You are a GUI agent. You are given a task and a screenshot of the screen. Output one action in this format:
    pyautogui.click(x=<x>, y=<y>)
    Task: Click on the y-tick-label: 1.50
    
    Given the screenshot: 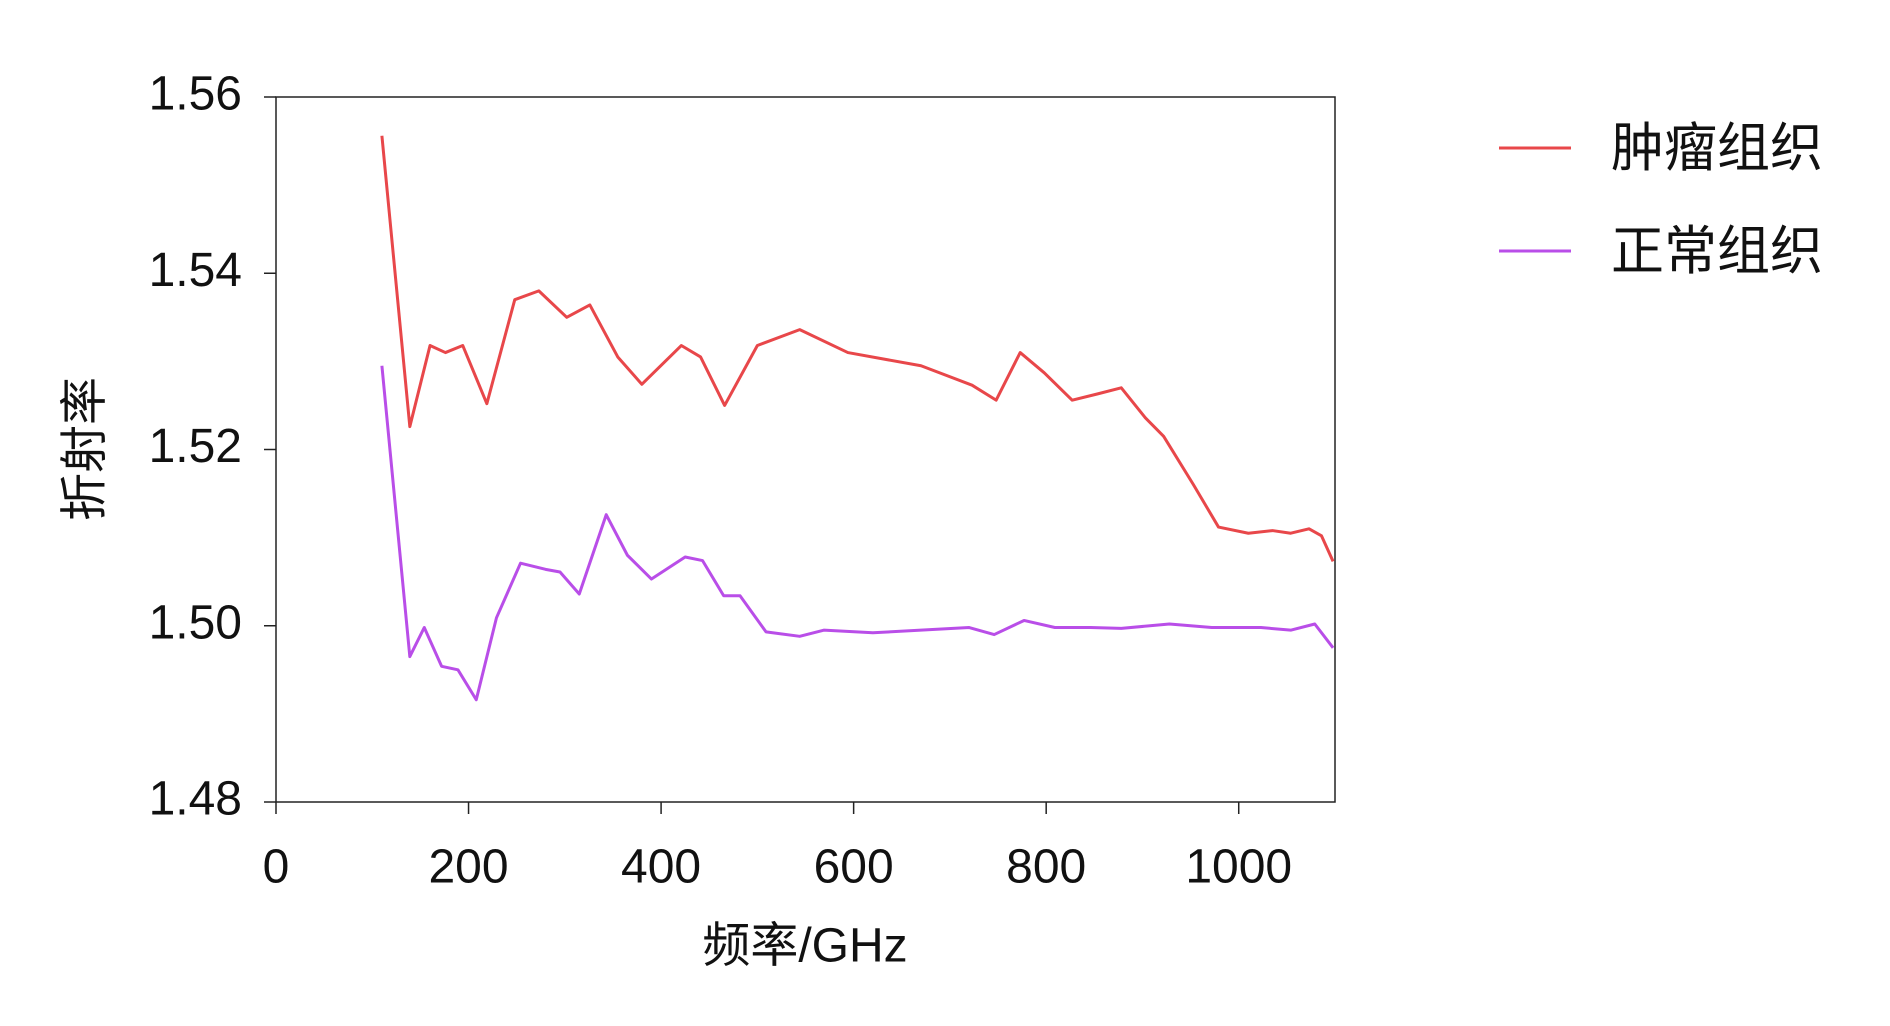 What is the action you would take?
    pyautogui.click(x=195, y=622)
    